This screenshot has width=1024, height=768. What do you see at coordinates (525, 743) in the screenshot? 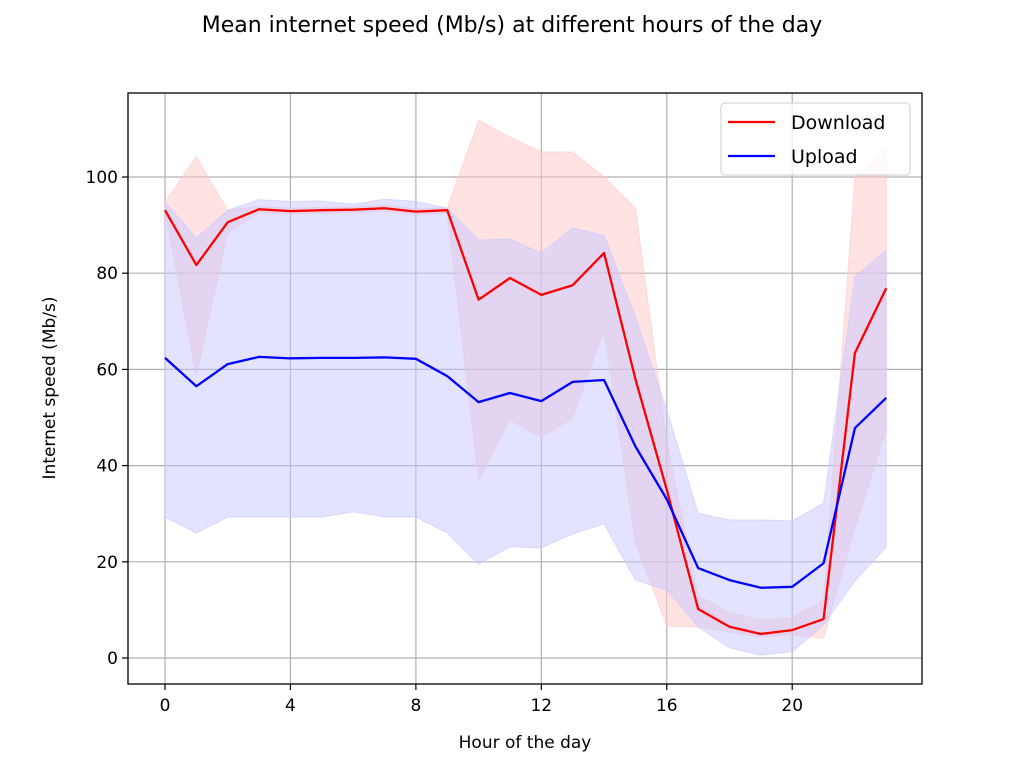
I see `x-axis-label: Hour of the day` at bounding box center [525, 743].